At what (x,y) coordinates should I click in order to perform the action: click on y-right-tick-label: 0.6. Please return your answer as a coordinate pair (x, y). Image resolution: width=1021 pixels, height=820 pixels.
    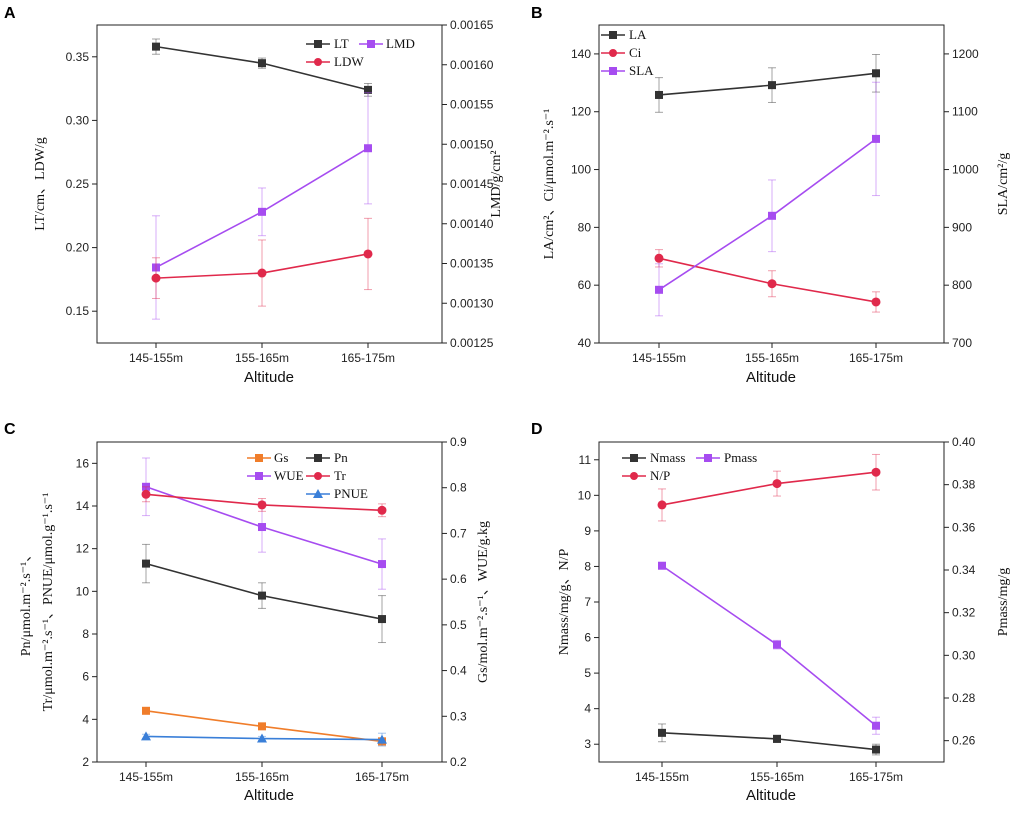
    Looking at the image, I should click on (458, 579).